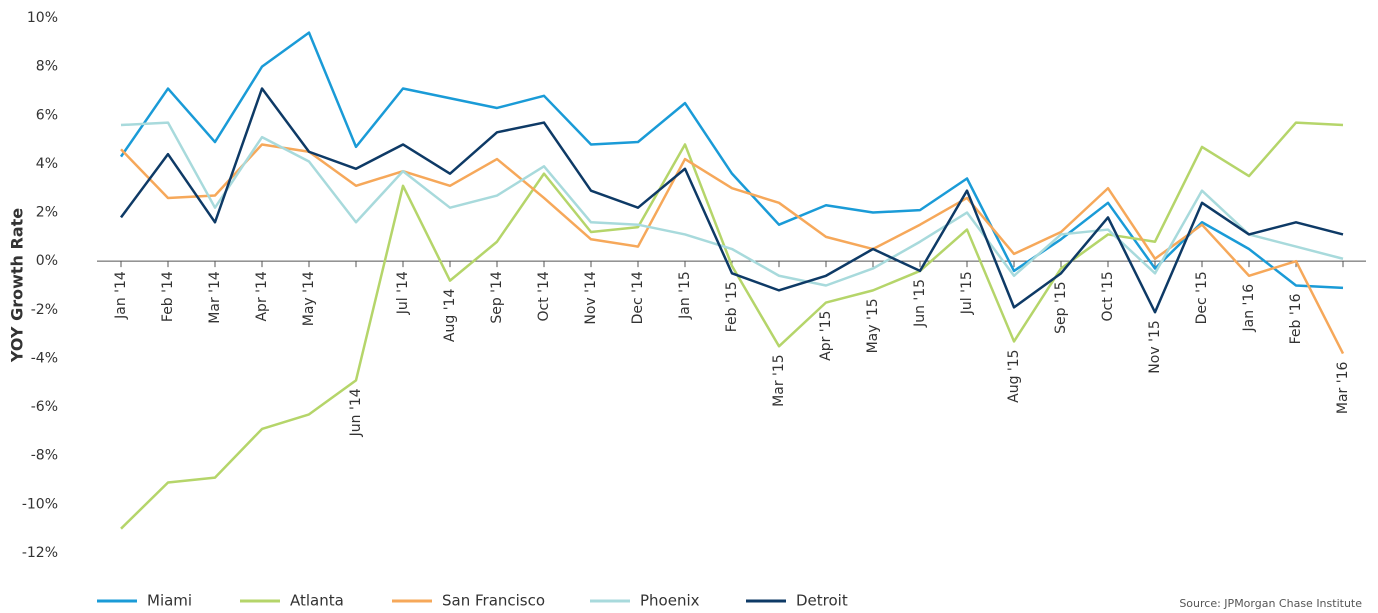 Image resolution: width=1378 pixels, height=613 pixels. Describe the element at coordinates (42, 18) in the screenshot. I see `y-tick-label: 10%` at that location.